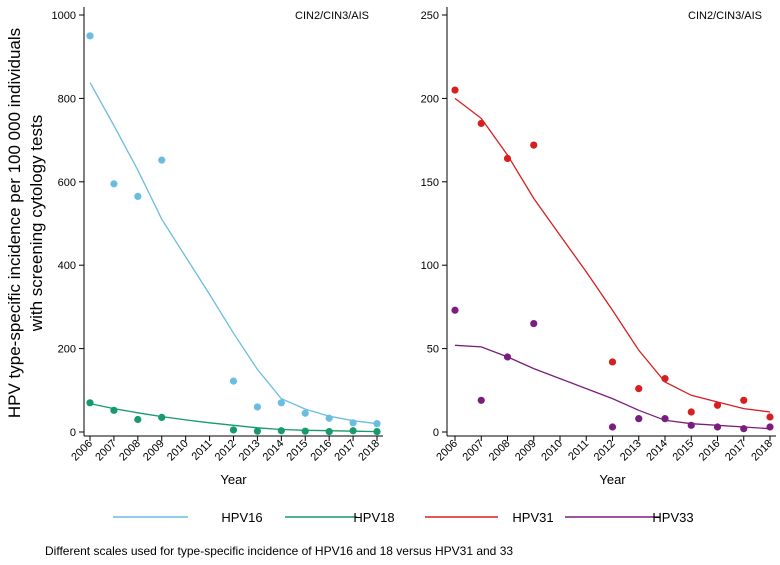  I want to click on y-axis-title-line2: with screening cytology tests, so click(36, 223).